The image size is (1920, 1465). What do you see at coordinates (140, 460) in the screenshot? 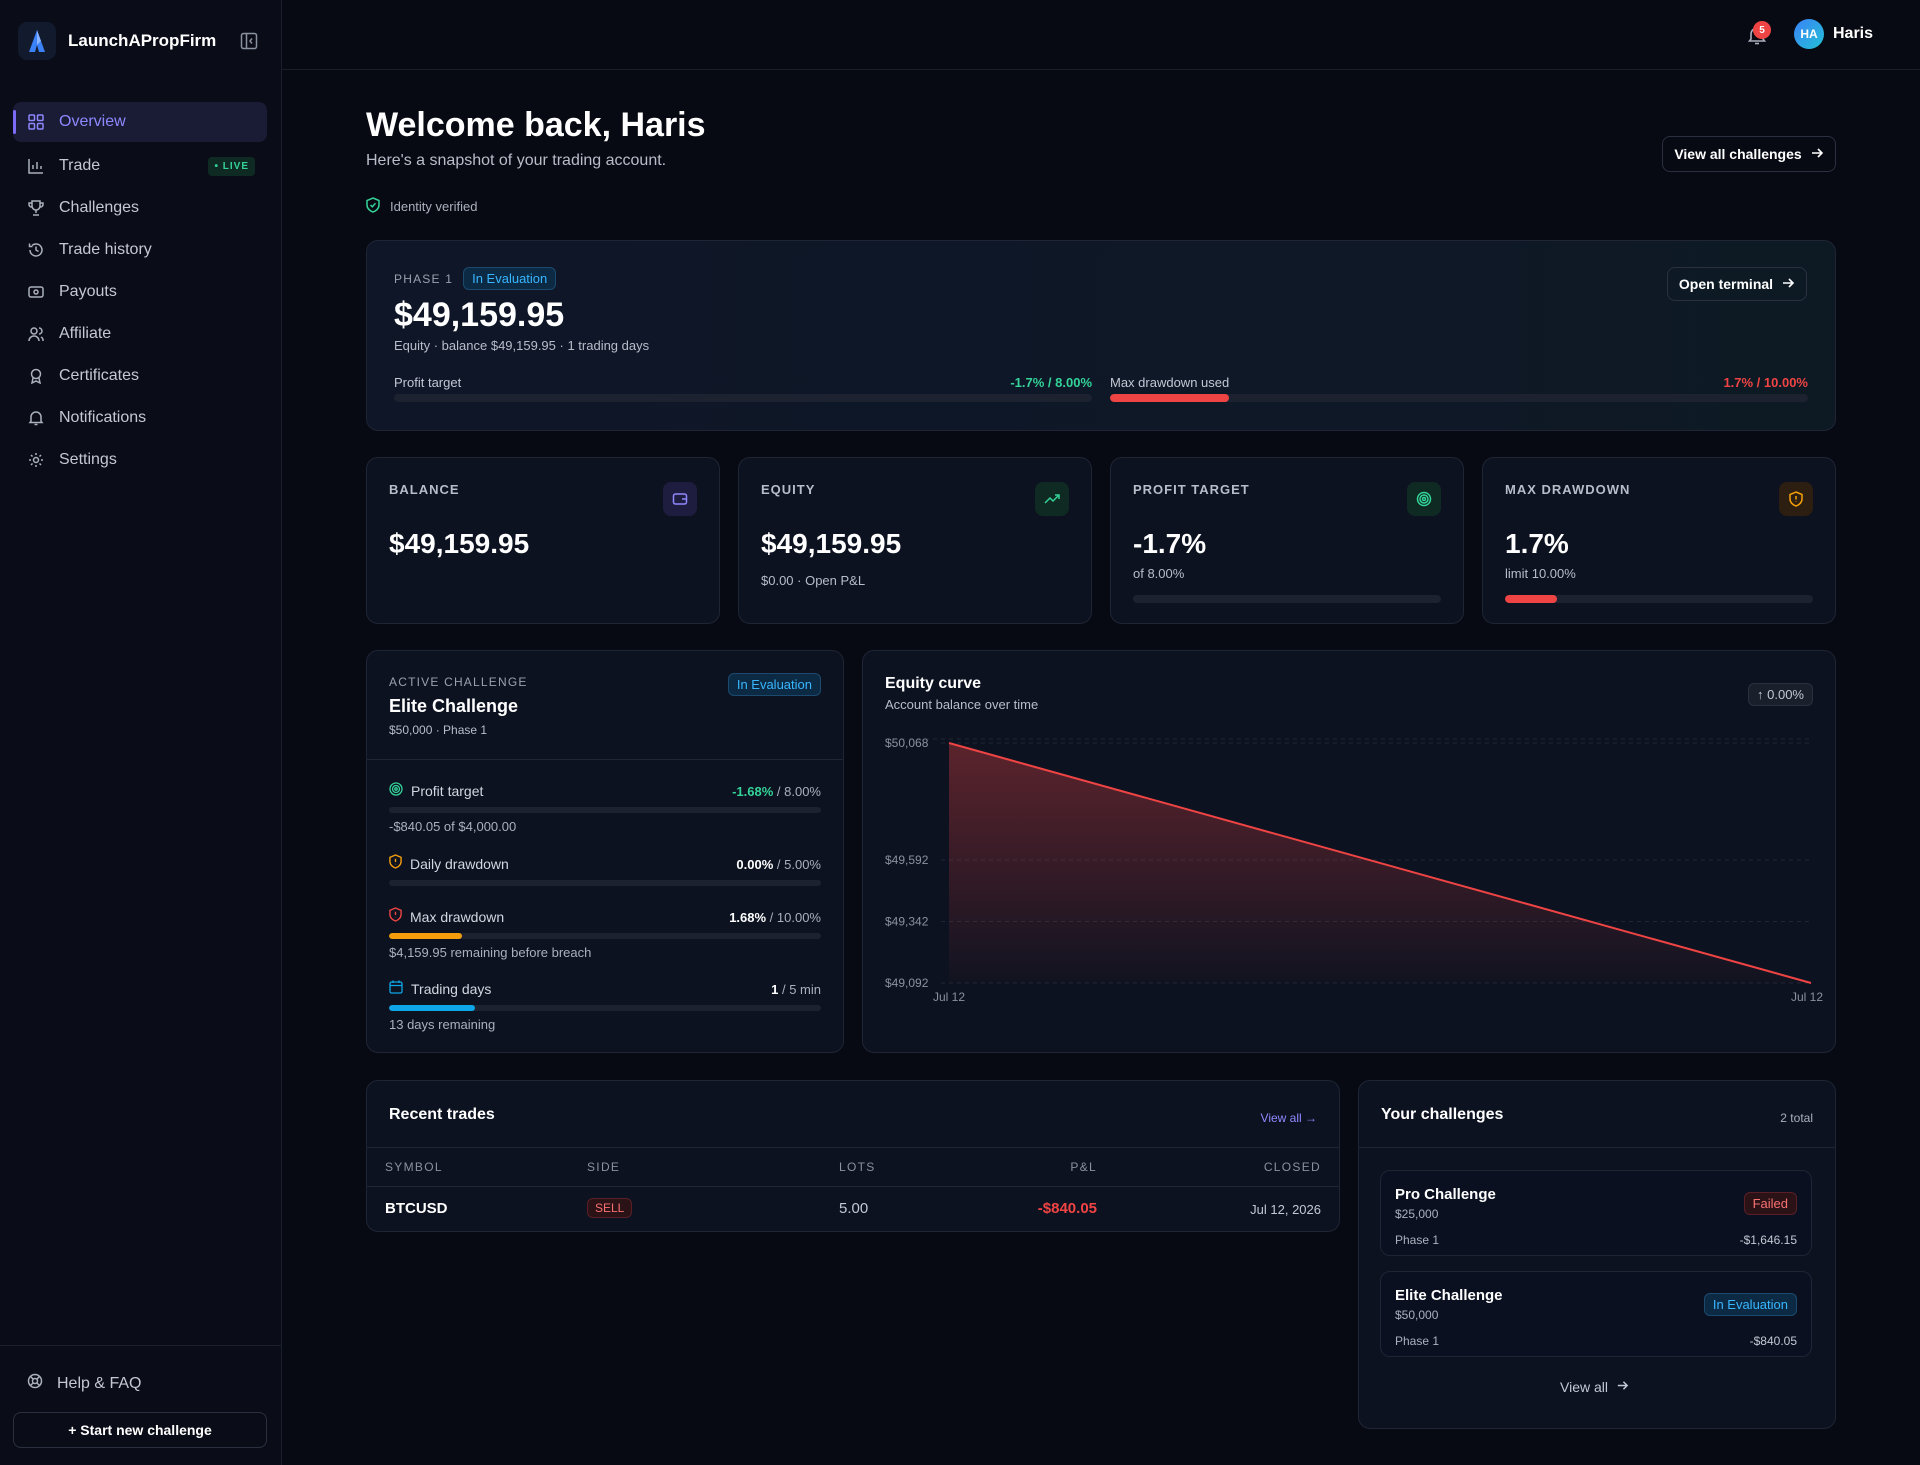
I see `sidebar-item-settings: Settings` at bounding box center [140, 460].